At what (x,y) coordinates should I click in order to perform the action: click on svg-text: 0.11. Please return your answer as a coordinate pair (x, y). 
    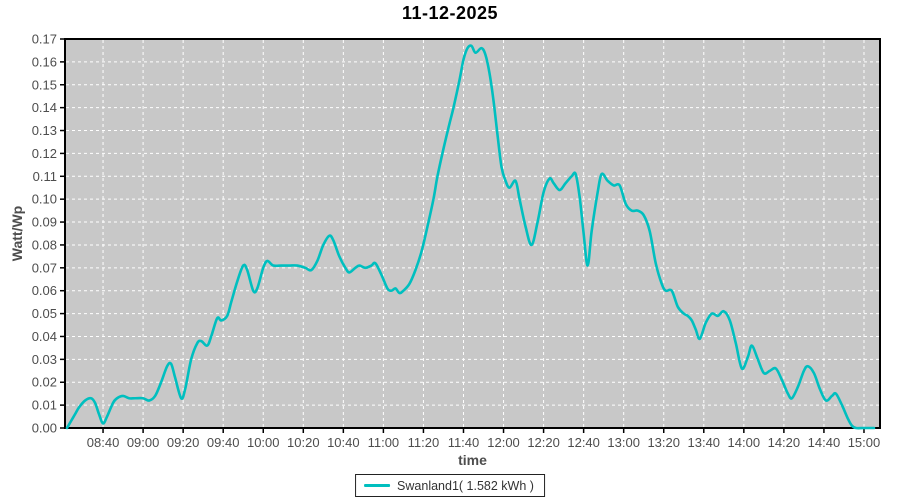
    Looking at the image, I should click on (45, 176).